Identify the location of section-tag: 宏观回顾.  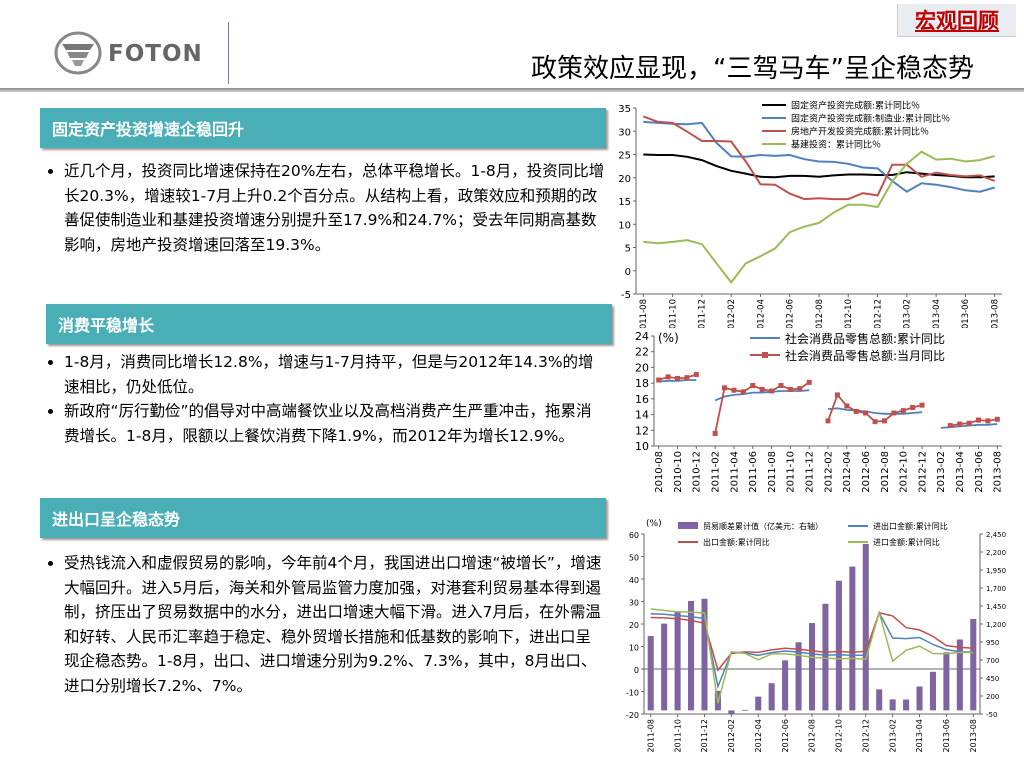
(956, 20).